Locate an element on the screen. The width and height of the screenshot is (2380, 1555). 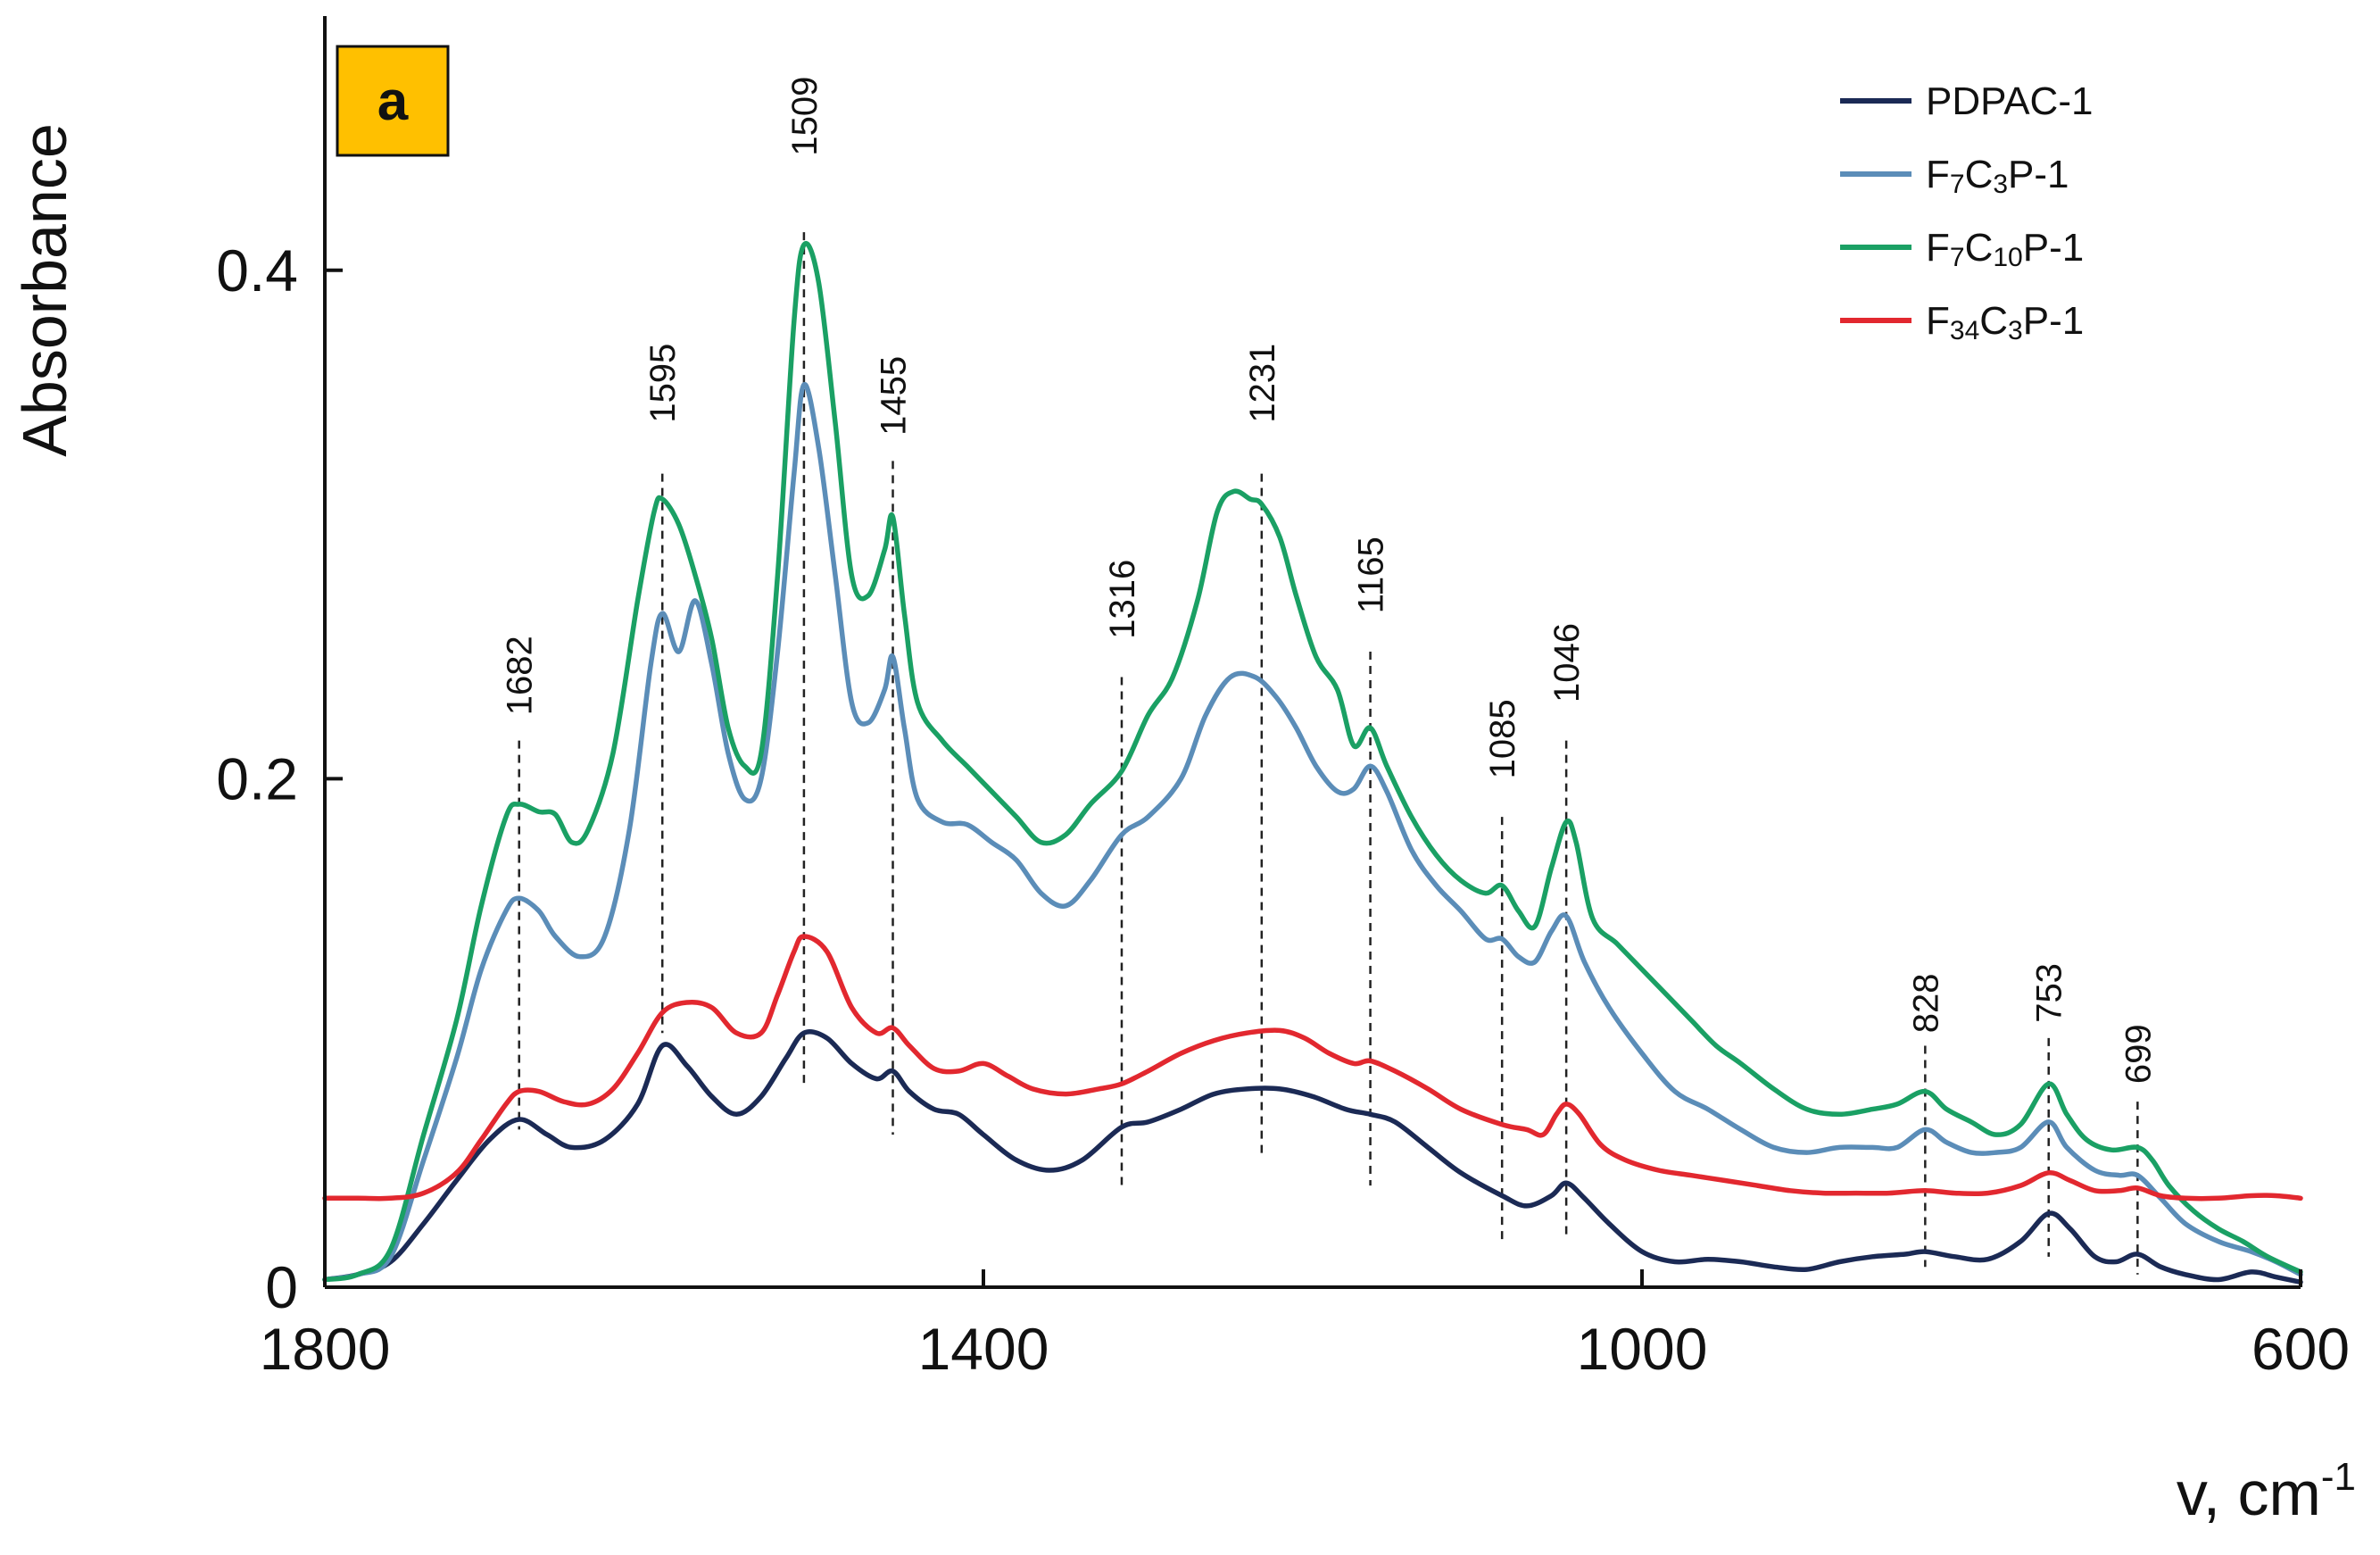
peak-label: 1316 is located at coordinates (1122, 599).